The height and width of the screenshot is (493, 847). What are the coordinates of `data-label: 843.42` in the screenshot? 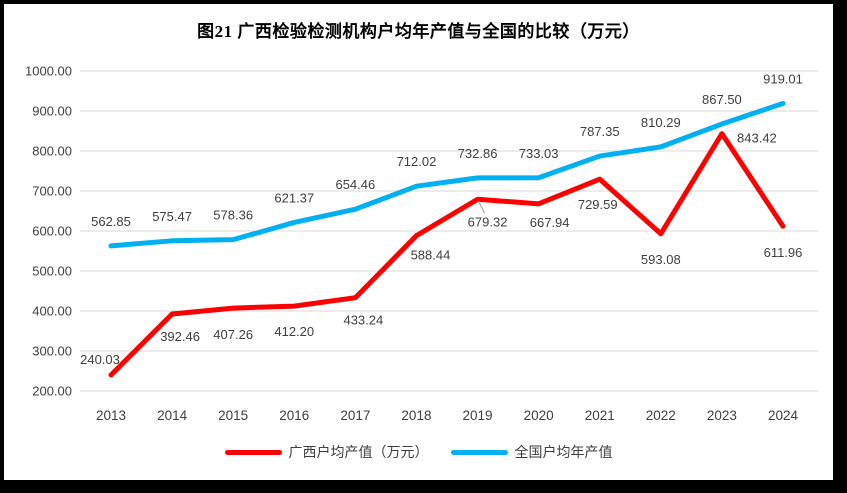 It's located at (757, 138).